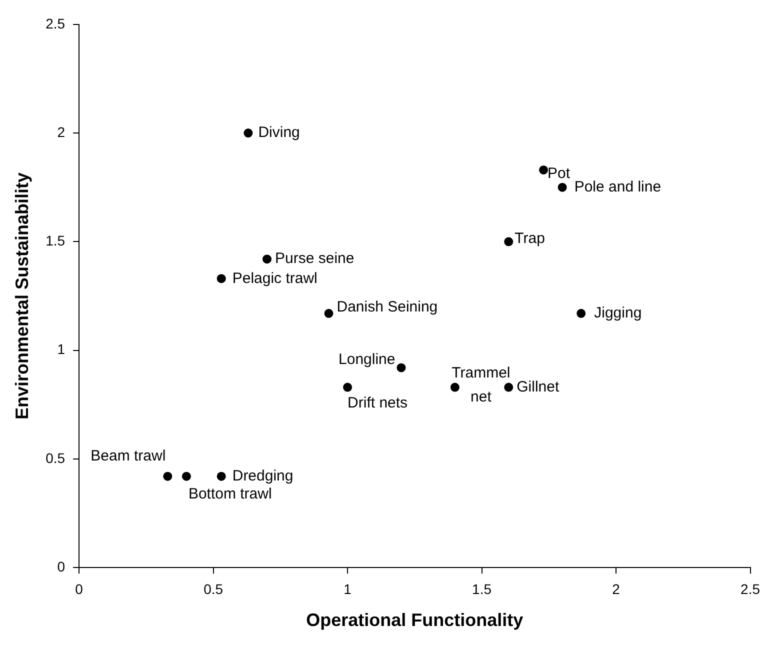  Describe the element at coordinates (415, 620) in the screenshot. I see `x-axis-title: Operational Functionality` at that location.